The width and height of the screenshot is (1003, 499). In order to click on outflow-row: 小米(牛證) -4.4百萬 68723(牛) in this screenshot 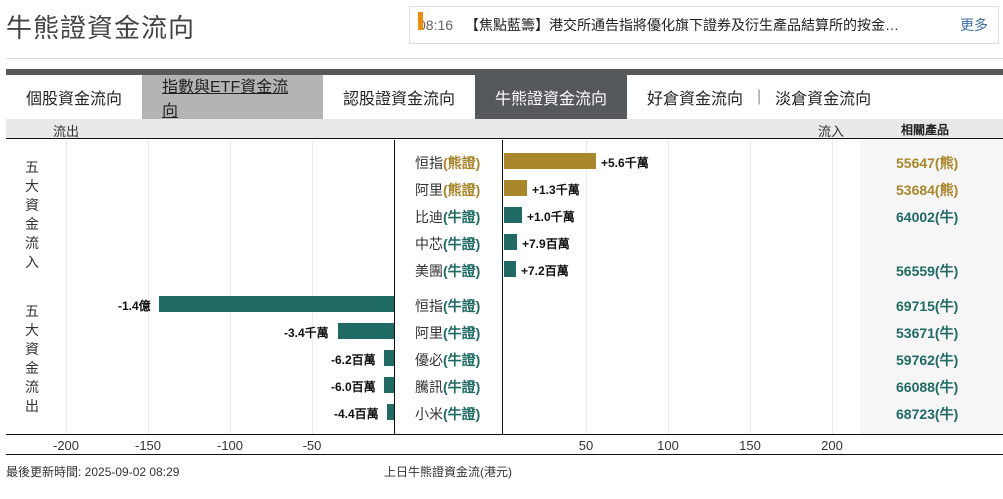, I will do `click(504, 412)`.